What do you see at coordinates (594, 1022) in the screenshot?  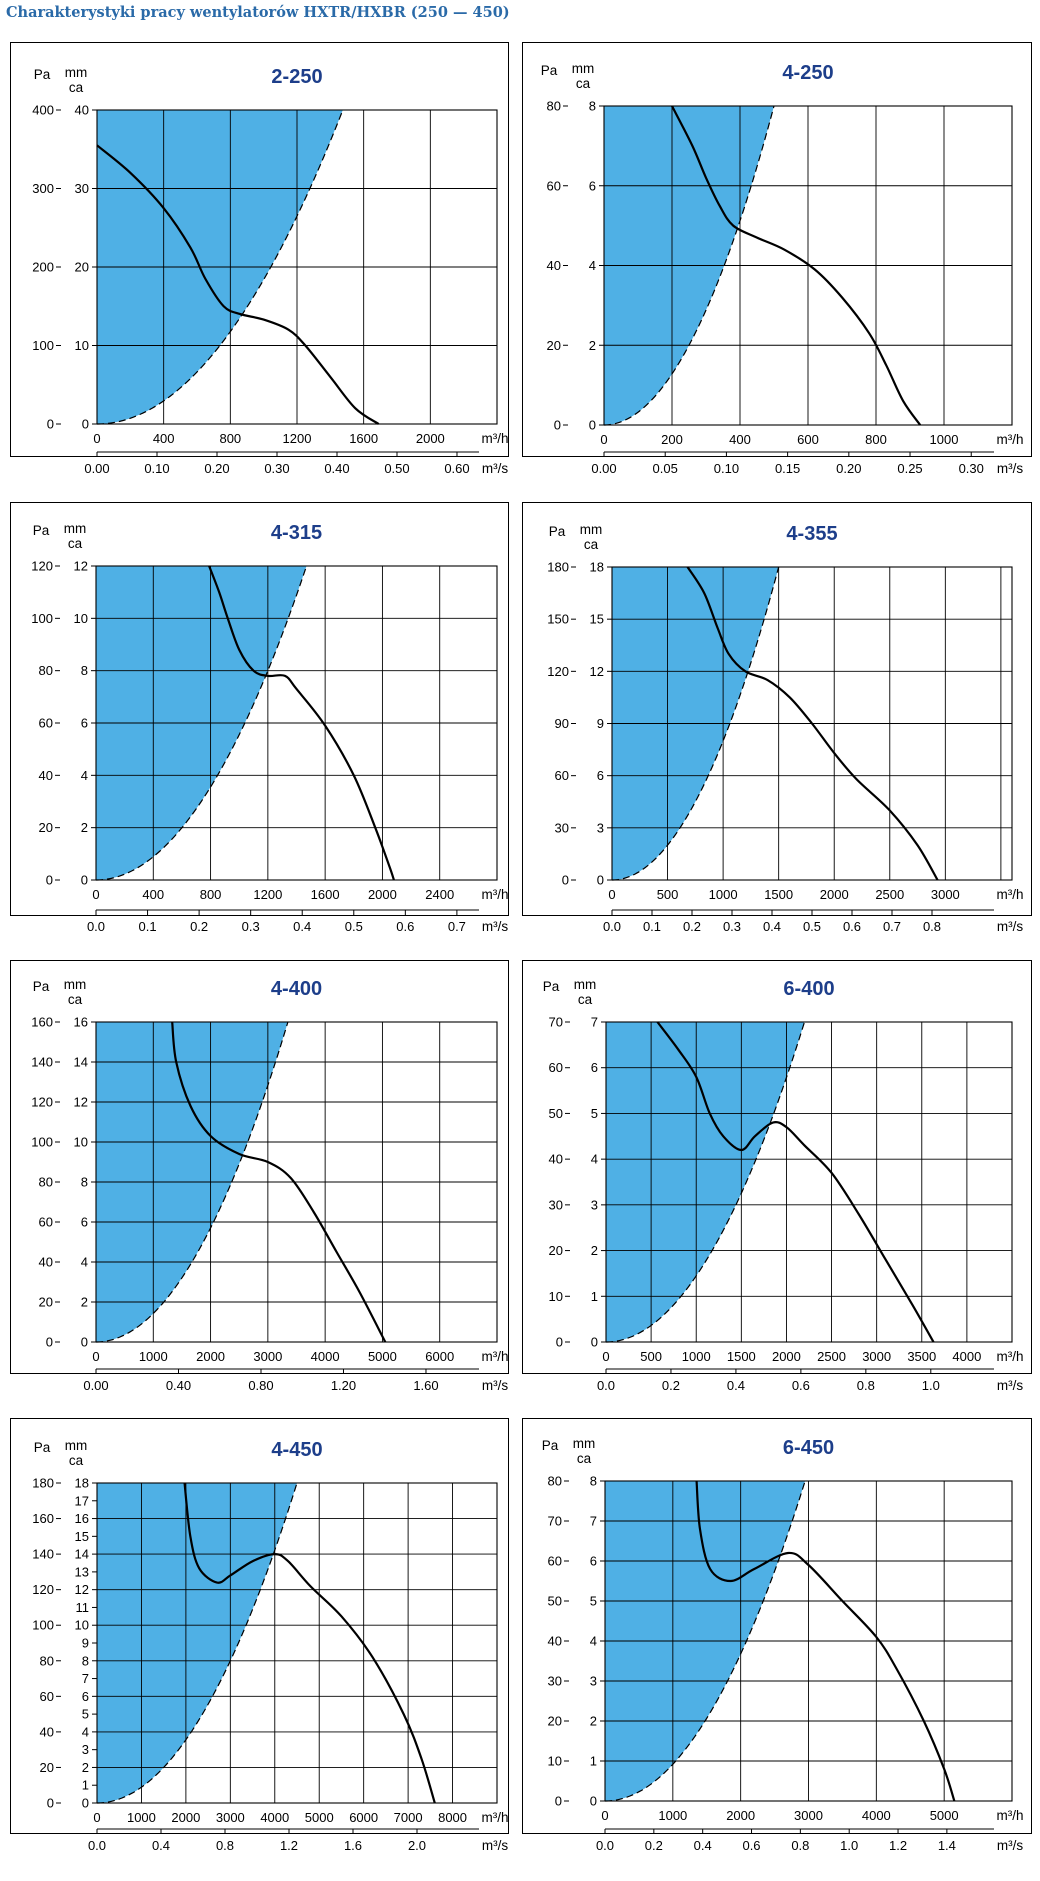 I see `y-tick-mm: 7` at bounding box center [594, 1022].